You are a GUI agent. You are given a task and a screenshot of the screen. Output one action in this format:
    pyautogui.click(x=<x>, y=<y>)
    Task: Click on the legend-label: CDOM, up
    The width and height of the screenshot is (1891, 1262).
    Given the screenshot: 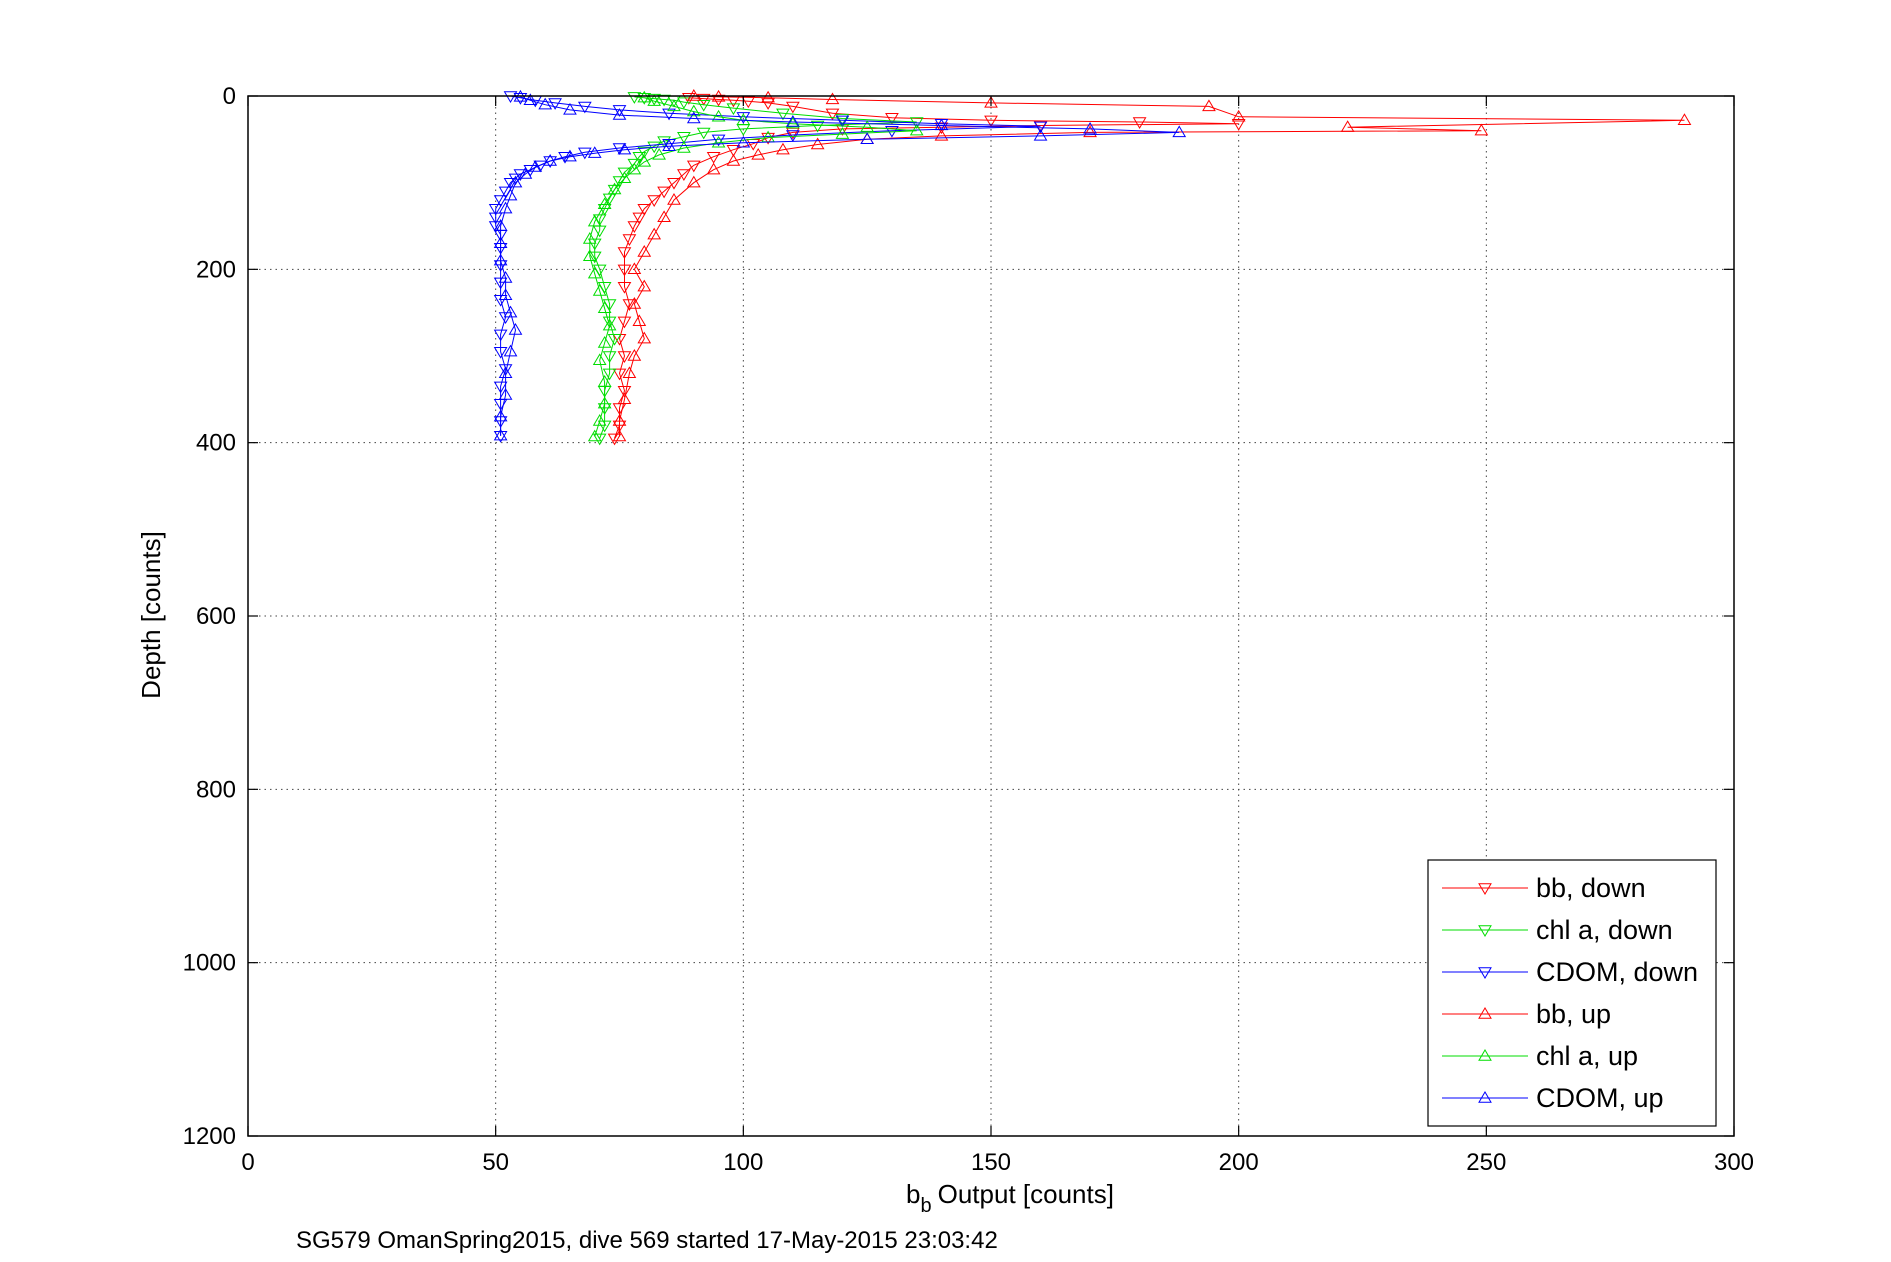 What is the action you would take?
    pyautogui.click(x=1600, y=1098)
    